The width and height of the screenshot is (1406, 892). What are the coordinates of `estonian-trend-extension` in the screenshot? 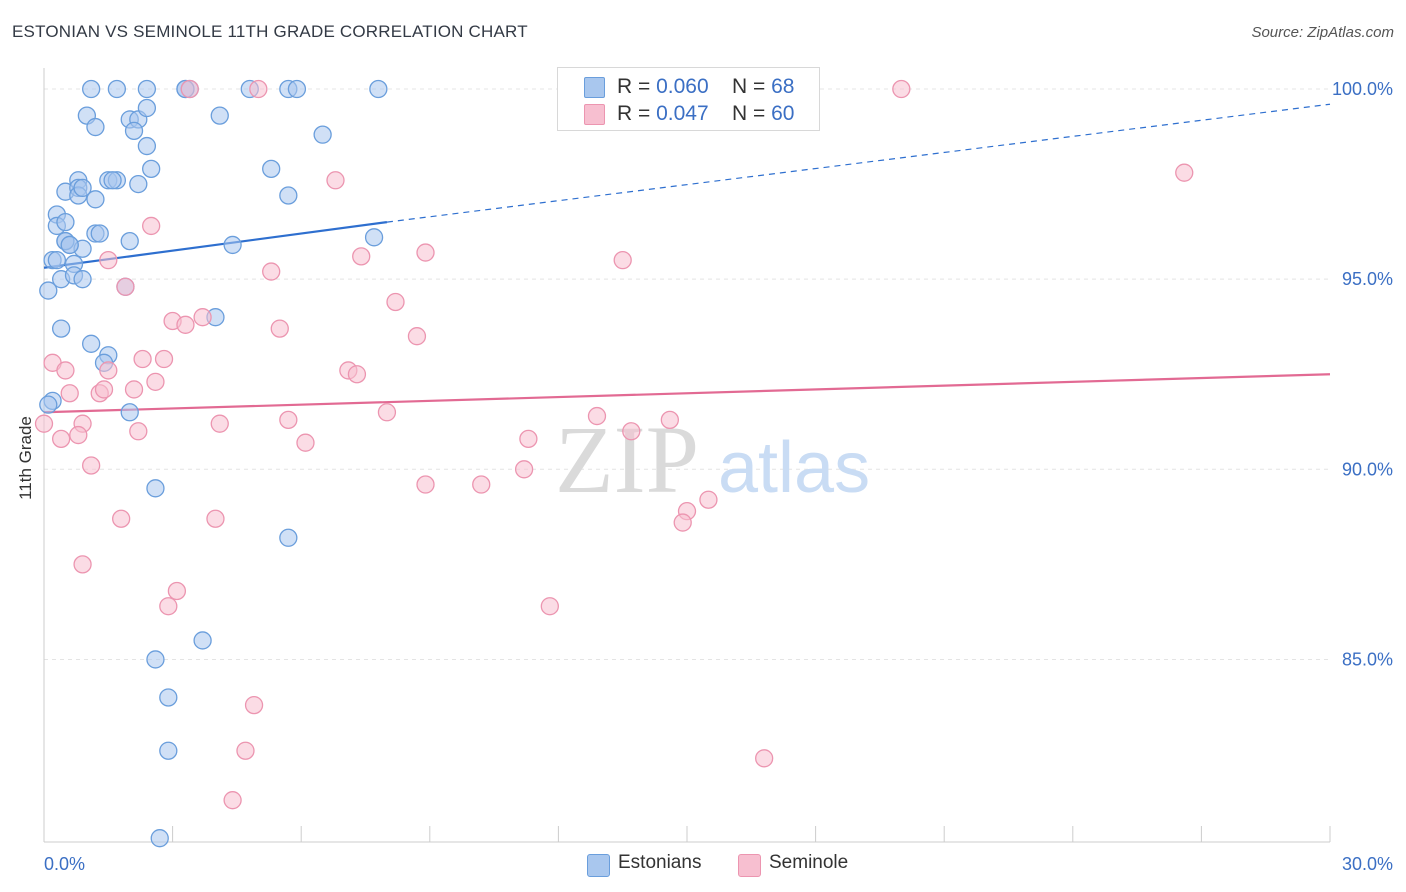 It's located at (858, 163).